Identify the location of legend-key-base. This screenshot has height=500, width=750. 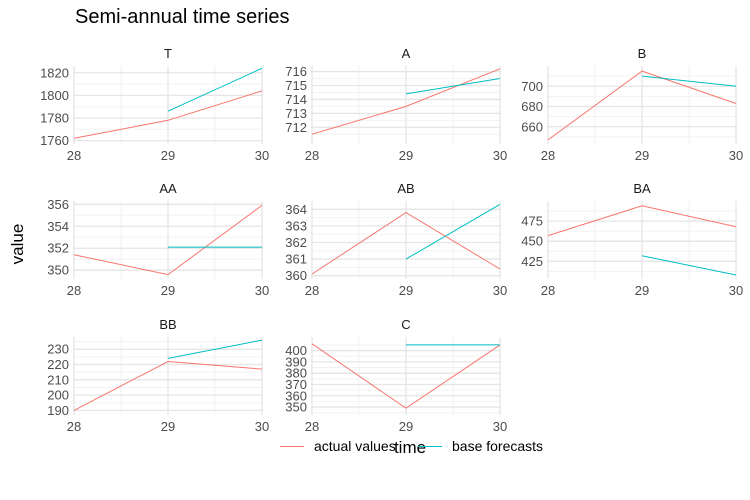
(430, 446).